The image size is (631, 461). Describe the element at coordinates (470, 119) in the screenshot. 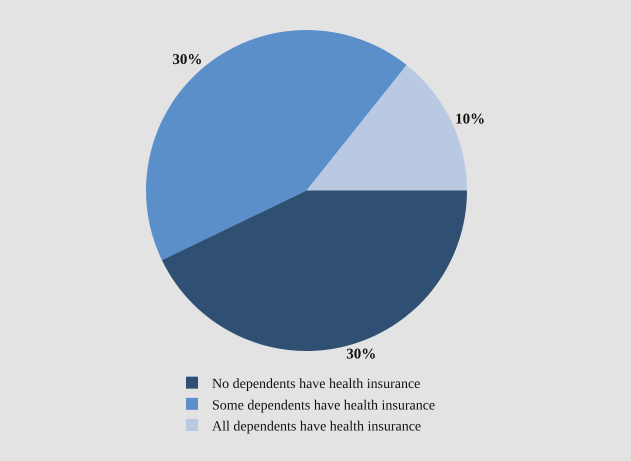

I see `data-label: 10%` at that location.